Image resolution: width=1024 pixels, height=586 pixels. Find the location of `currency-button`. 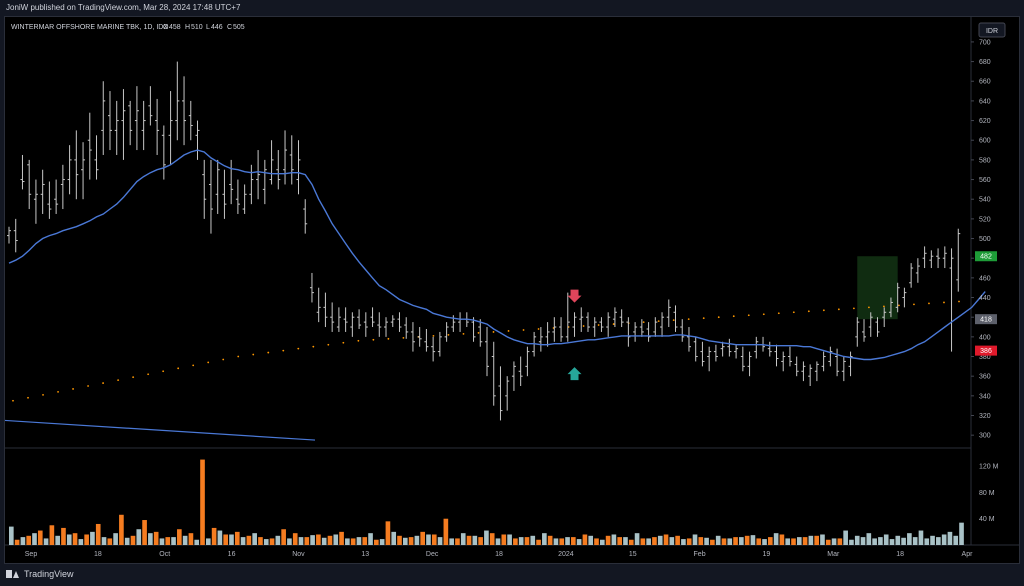

currency-button is located at coordinates (992, 30).